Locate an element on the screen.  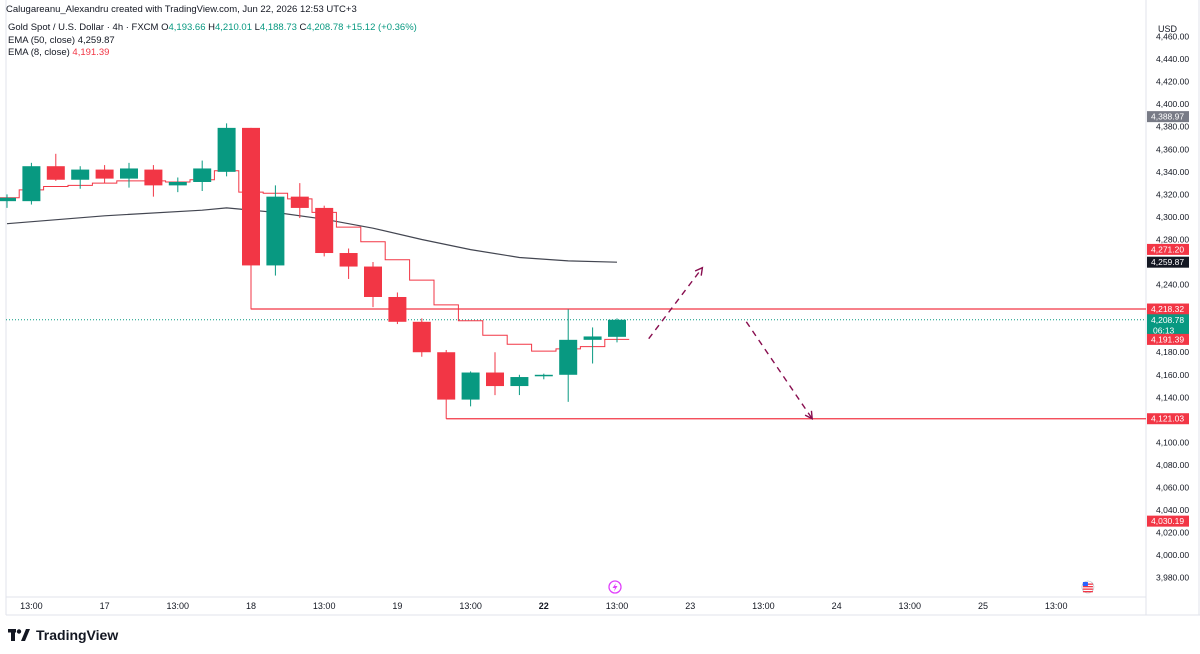
open-value: 4,193.66 is located at coordinates (187, 27).